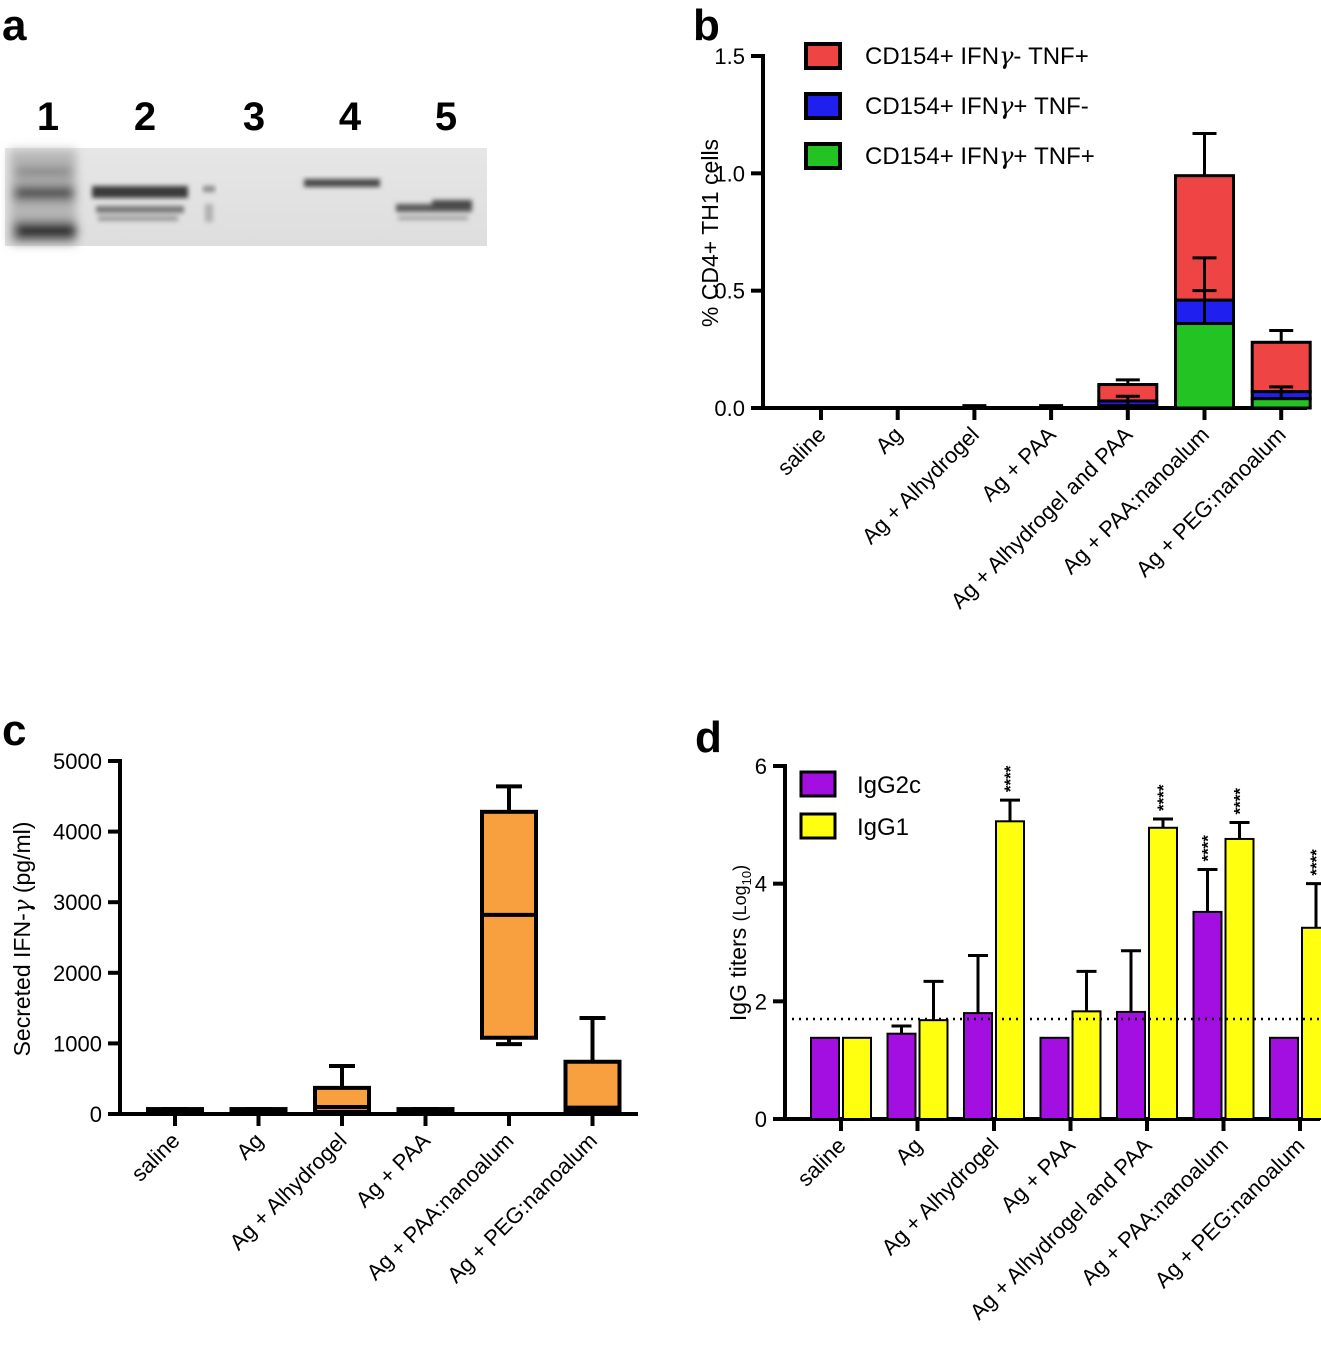 The image size is (1321, 1371). I want to click on panel-d-category-label: Ag + PAA:nanoalum, so click(1154, 1211).